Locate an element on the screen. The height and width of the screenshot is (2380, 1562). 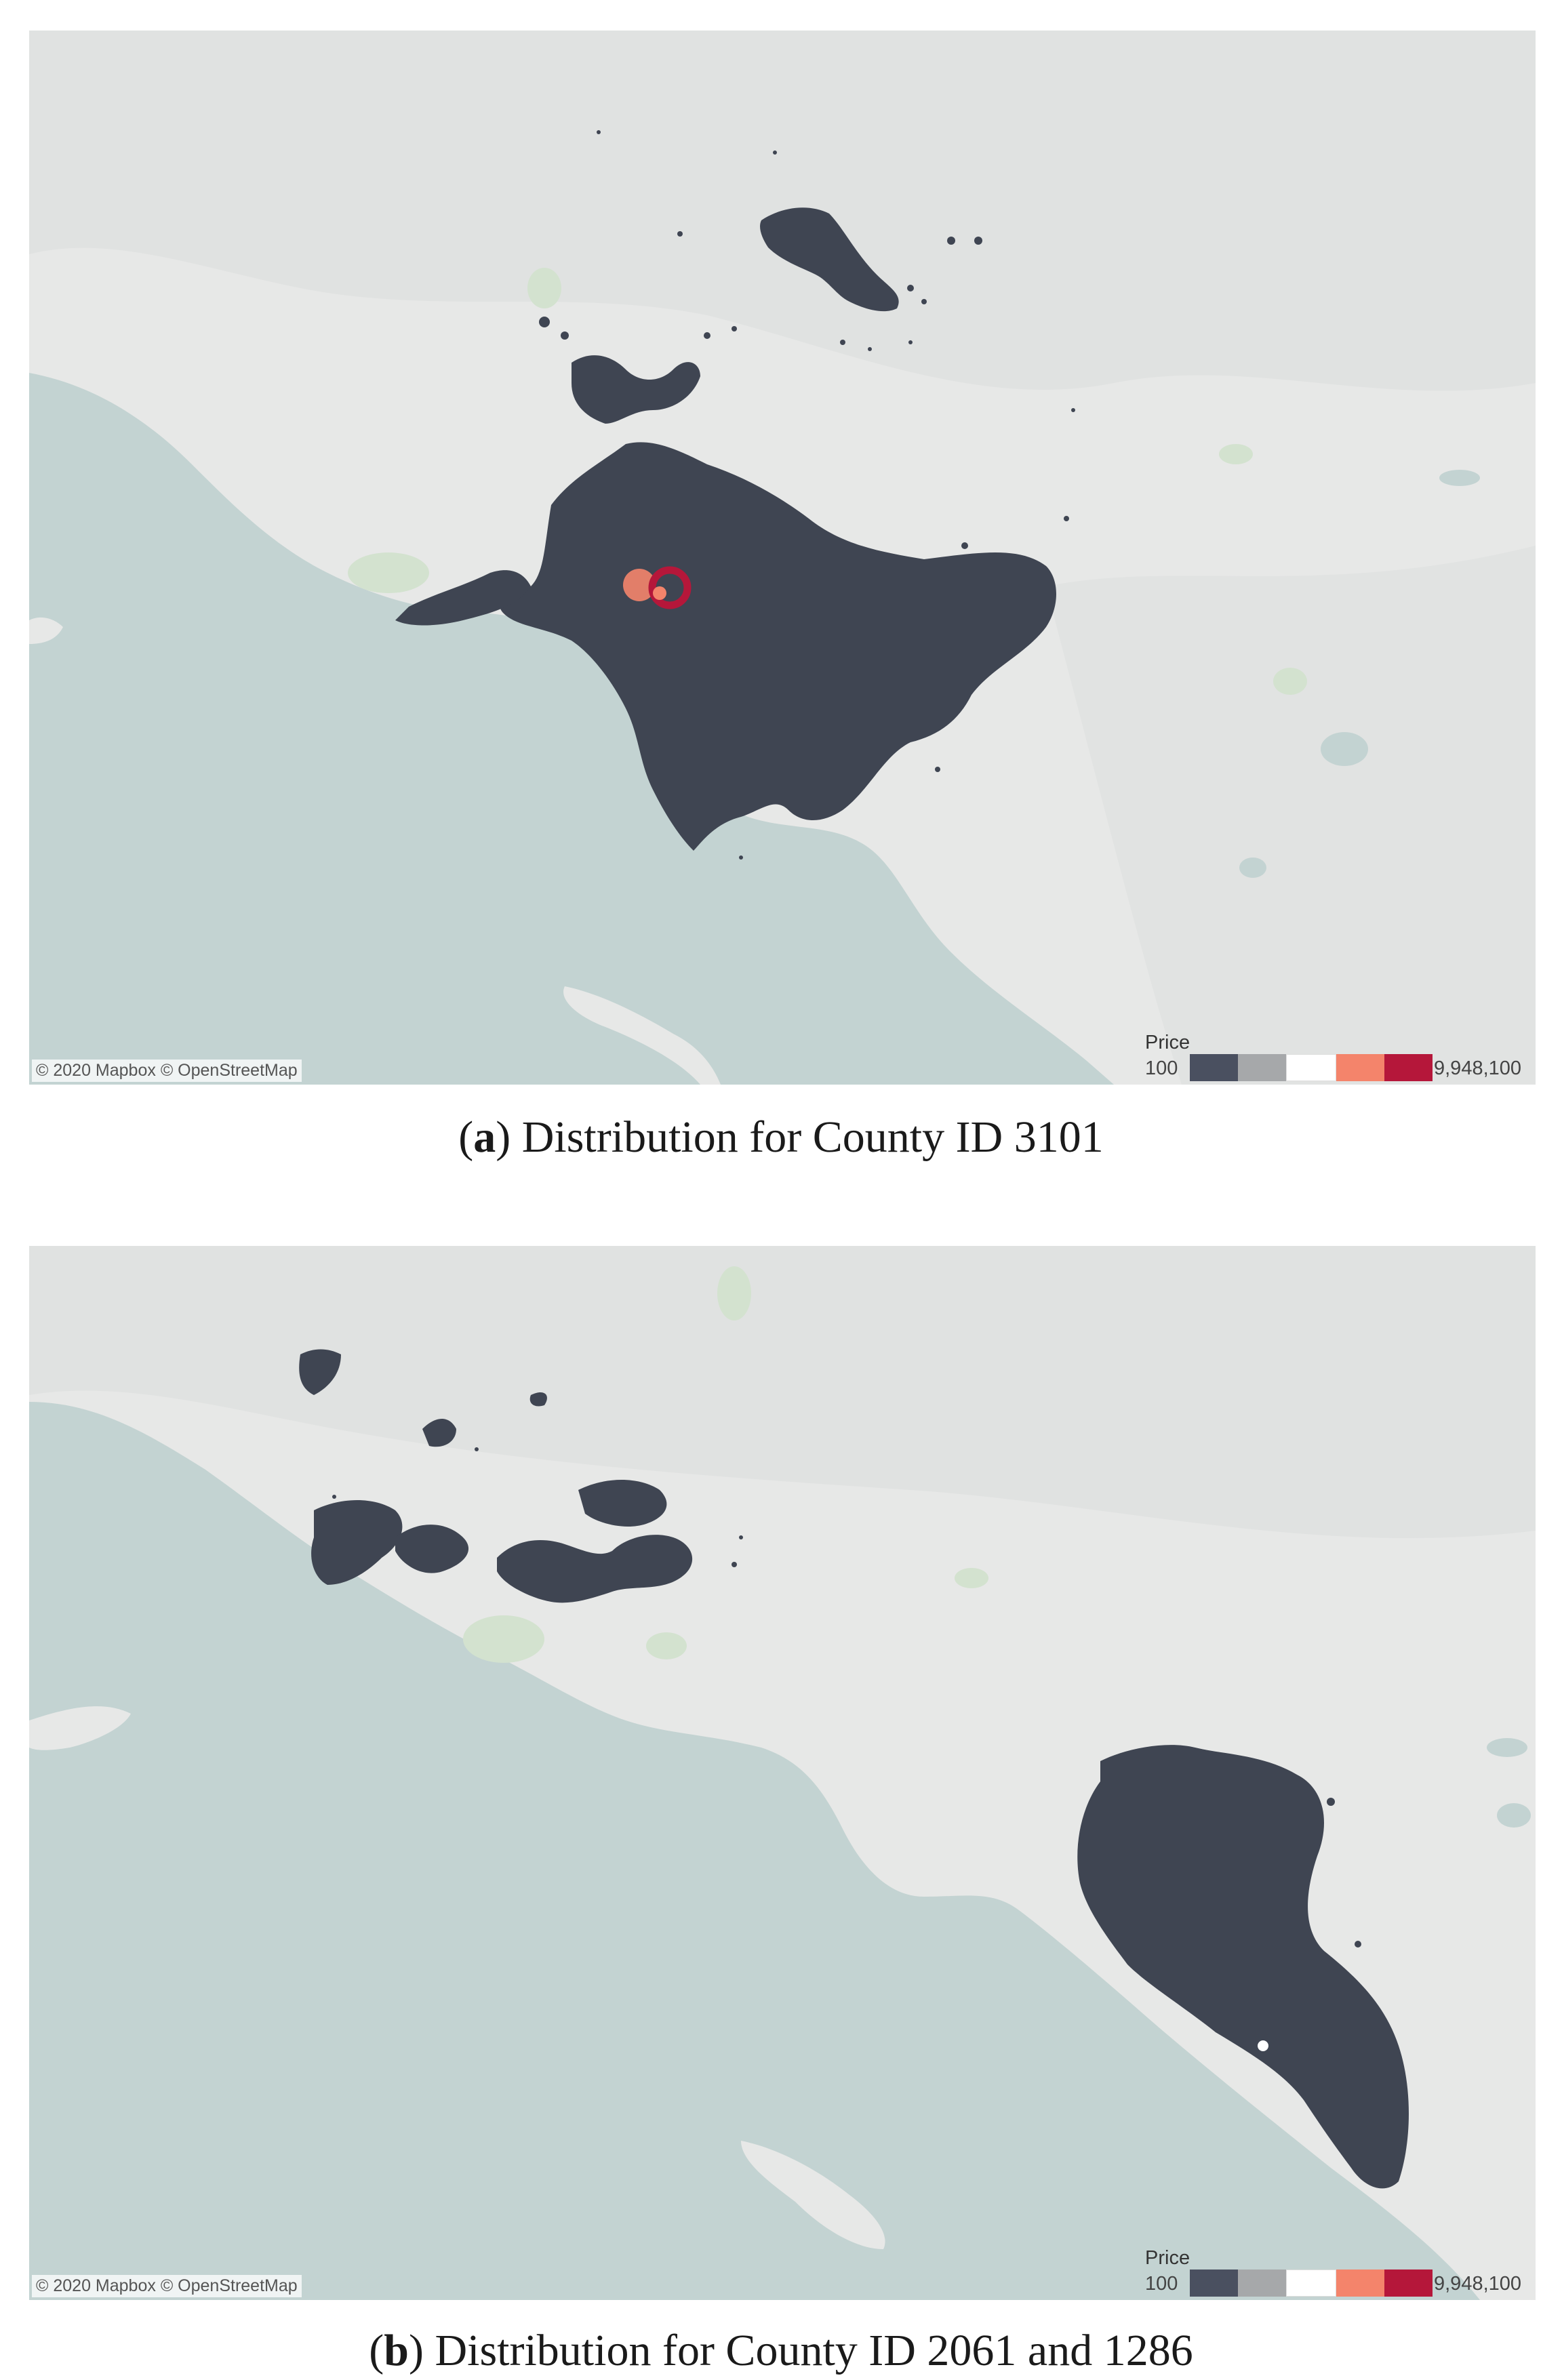
caption-label: a is located at coordinates (484, 1137).